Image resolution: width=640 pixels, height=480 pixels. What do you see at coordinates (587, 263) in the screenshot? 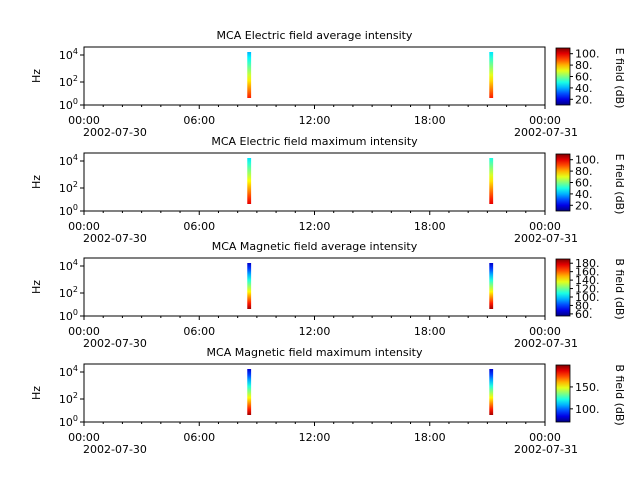
I see `colorbar-tick-label: 180.` at bounding box center [587, 263].